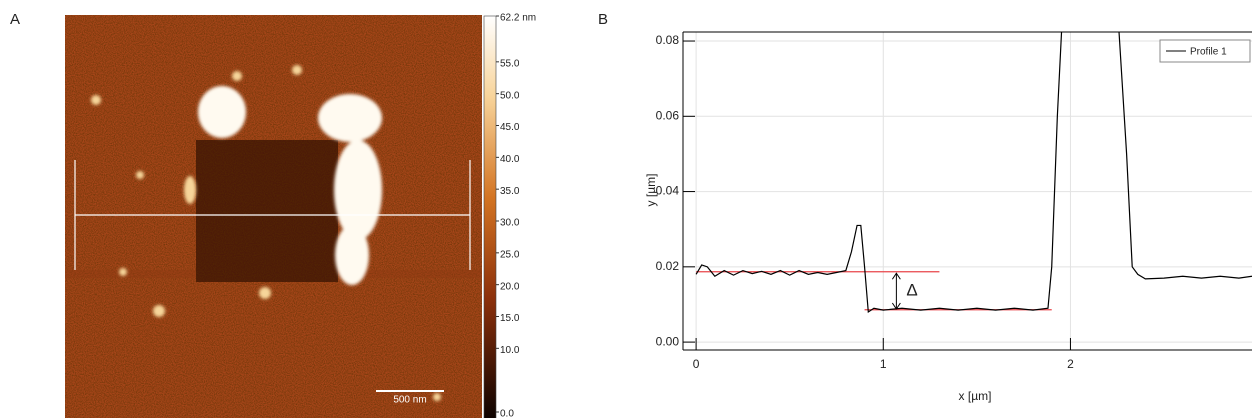  Describe the element at coordinates (510, 63) in the screenshot. I see `colorbar-tick-label: 55.0` at that location.